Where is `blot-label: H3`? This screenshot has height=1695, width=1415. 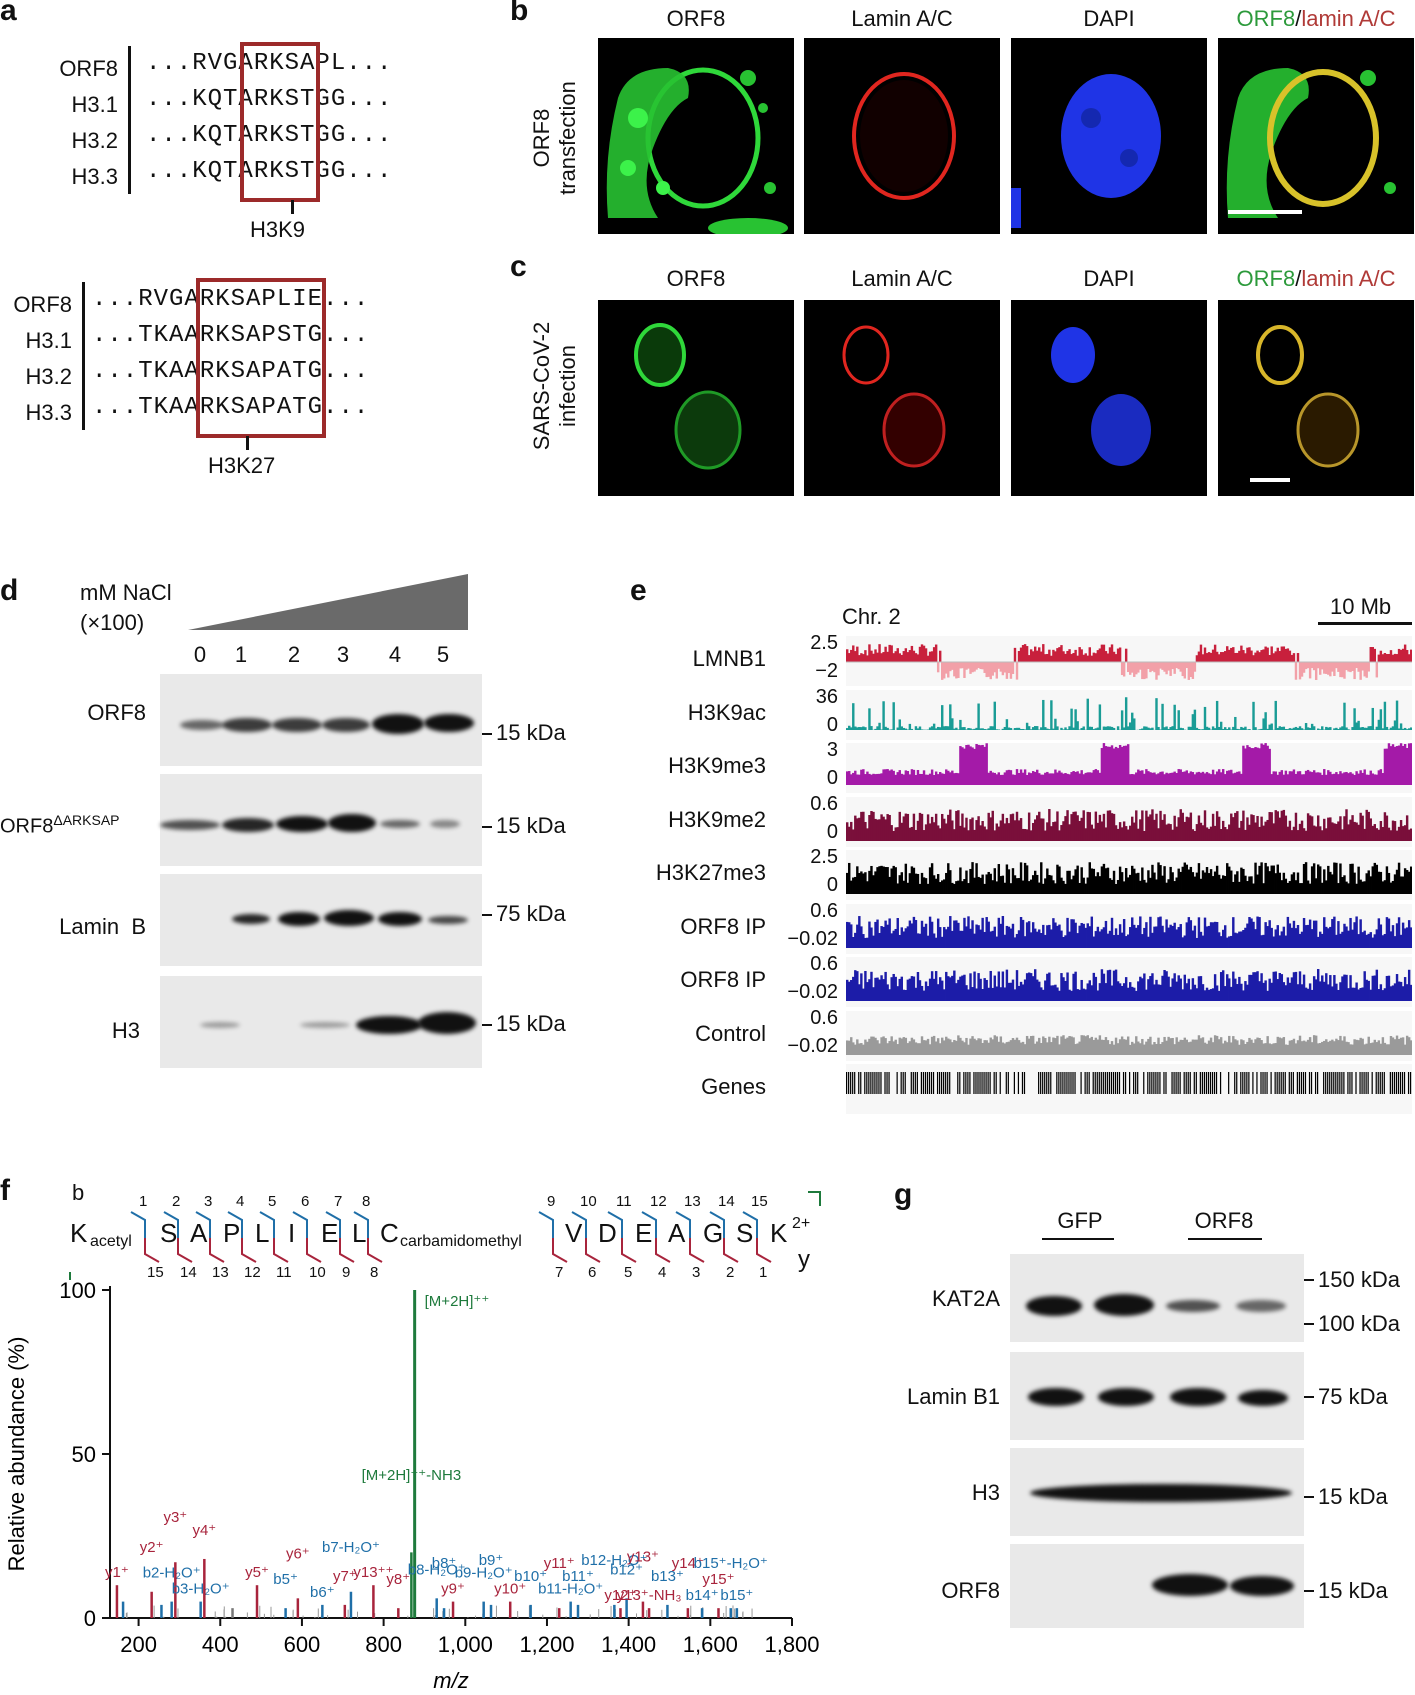
blot-label: H3 is located at coordinates (125, 1030).